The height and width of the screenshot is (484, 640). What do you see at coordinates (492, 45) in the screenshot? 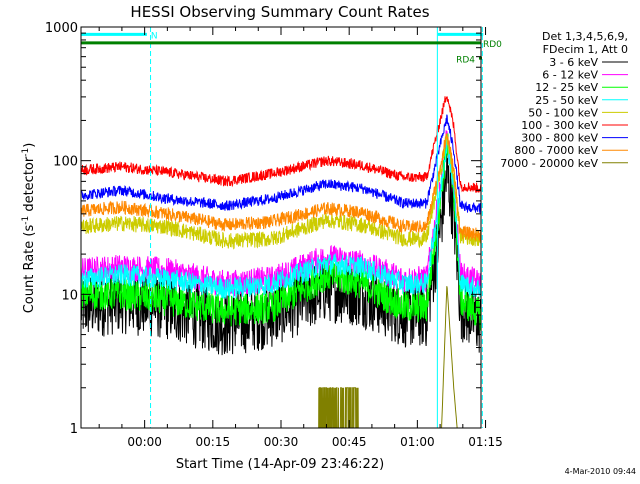
I see `flag-label-rd0: RD0` at bounding box center [492, 45].